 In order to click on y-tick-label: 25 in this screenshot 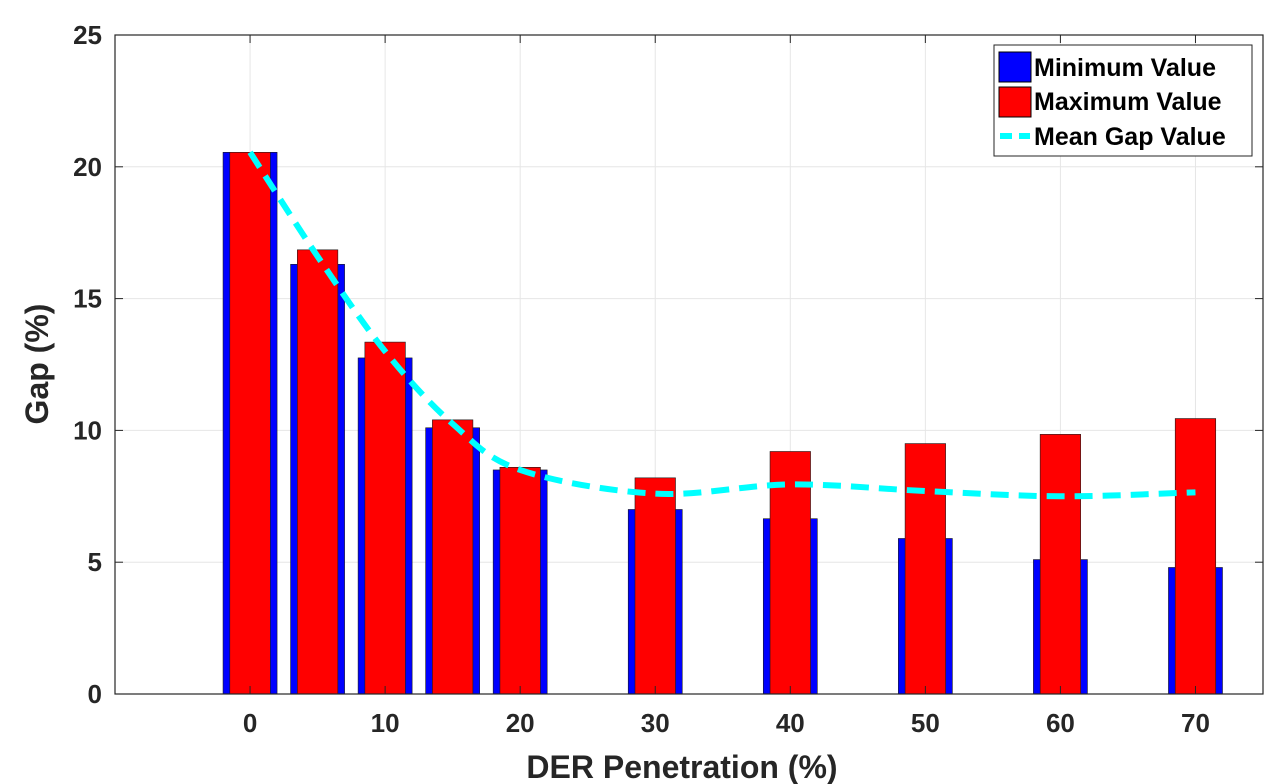, I will do `click(87, 35)`.